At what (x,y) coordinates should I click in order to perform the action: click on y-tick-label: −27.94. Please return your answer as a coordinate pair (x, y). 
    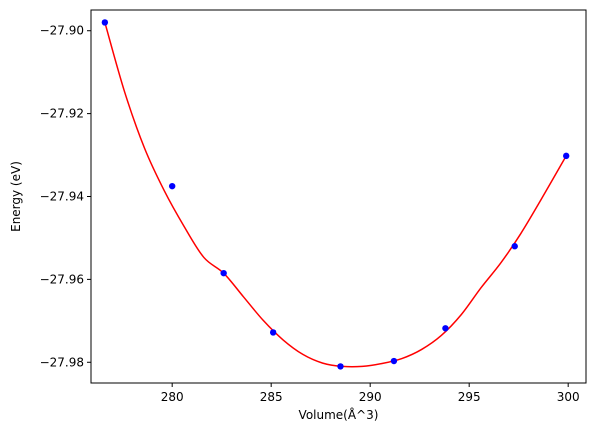
    Looking at the image, I should click on (62, 197).